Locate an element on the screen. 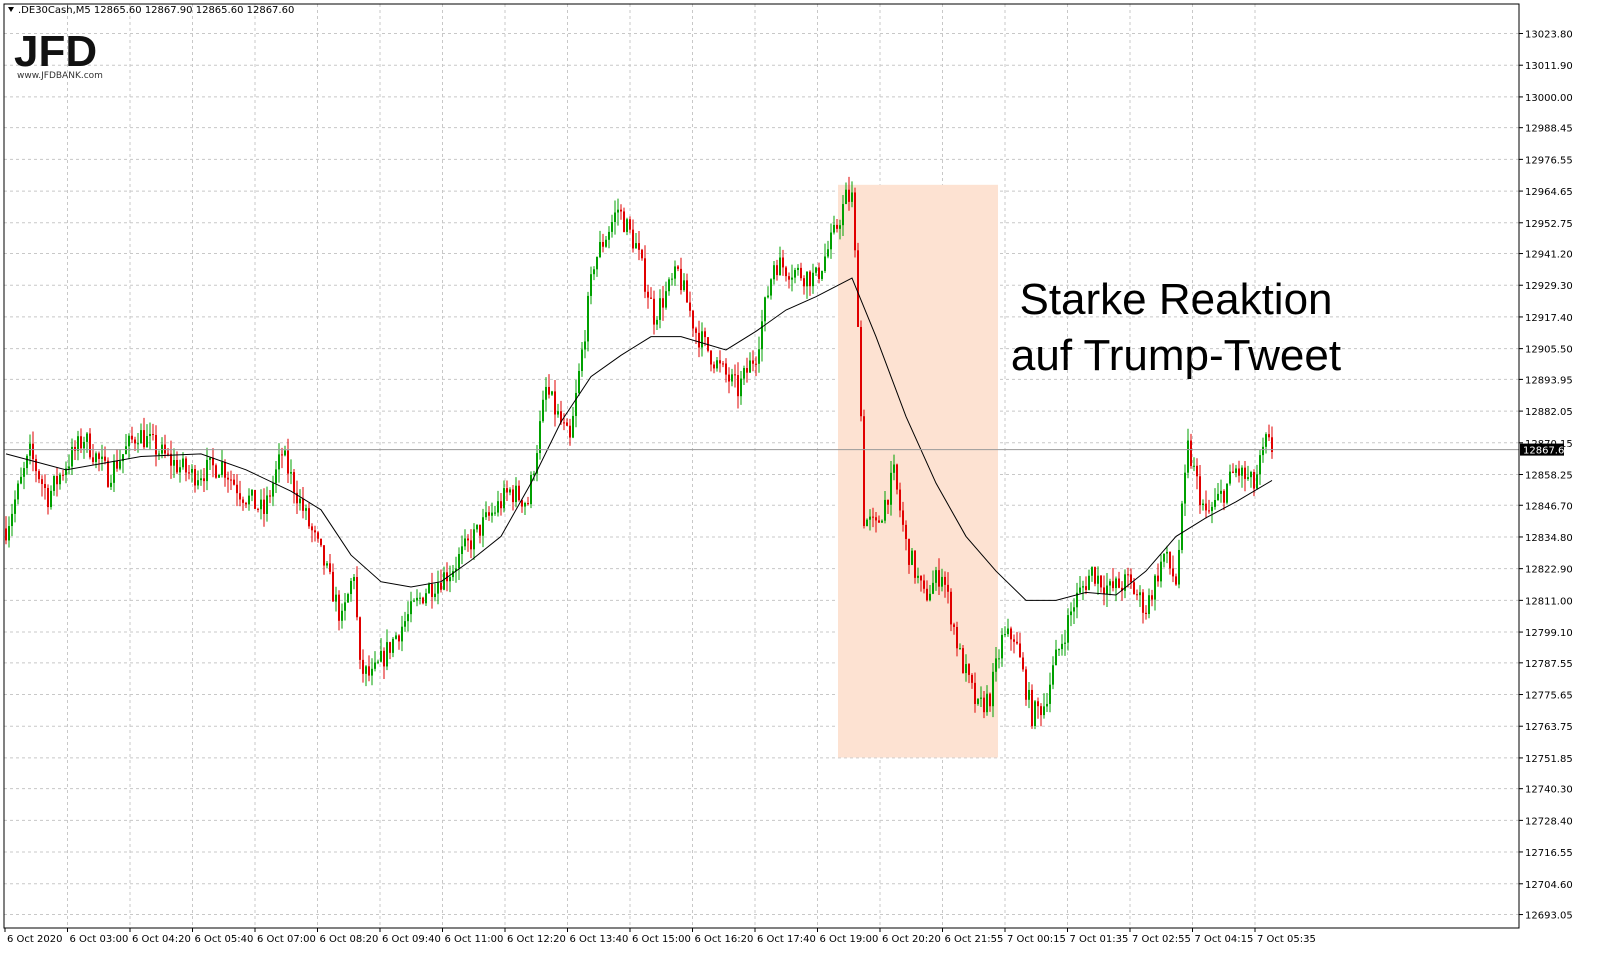 The height and width of the screenshot is (973, 1610). time-tick-label: 6 Oct 21:55 is located at coordinates (974, 939).